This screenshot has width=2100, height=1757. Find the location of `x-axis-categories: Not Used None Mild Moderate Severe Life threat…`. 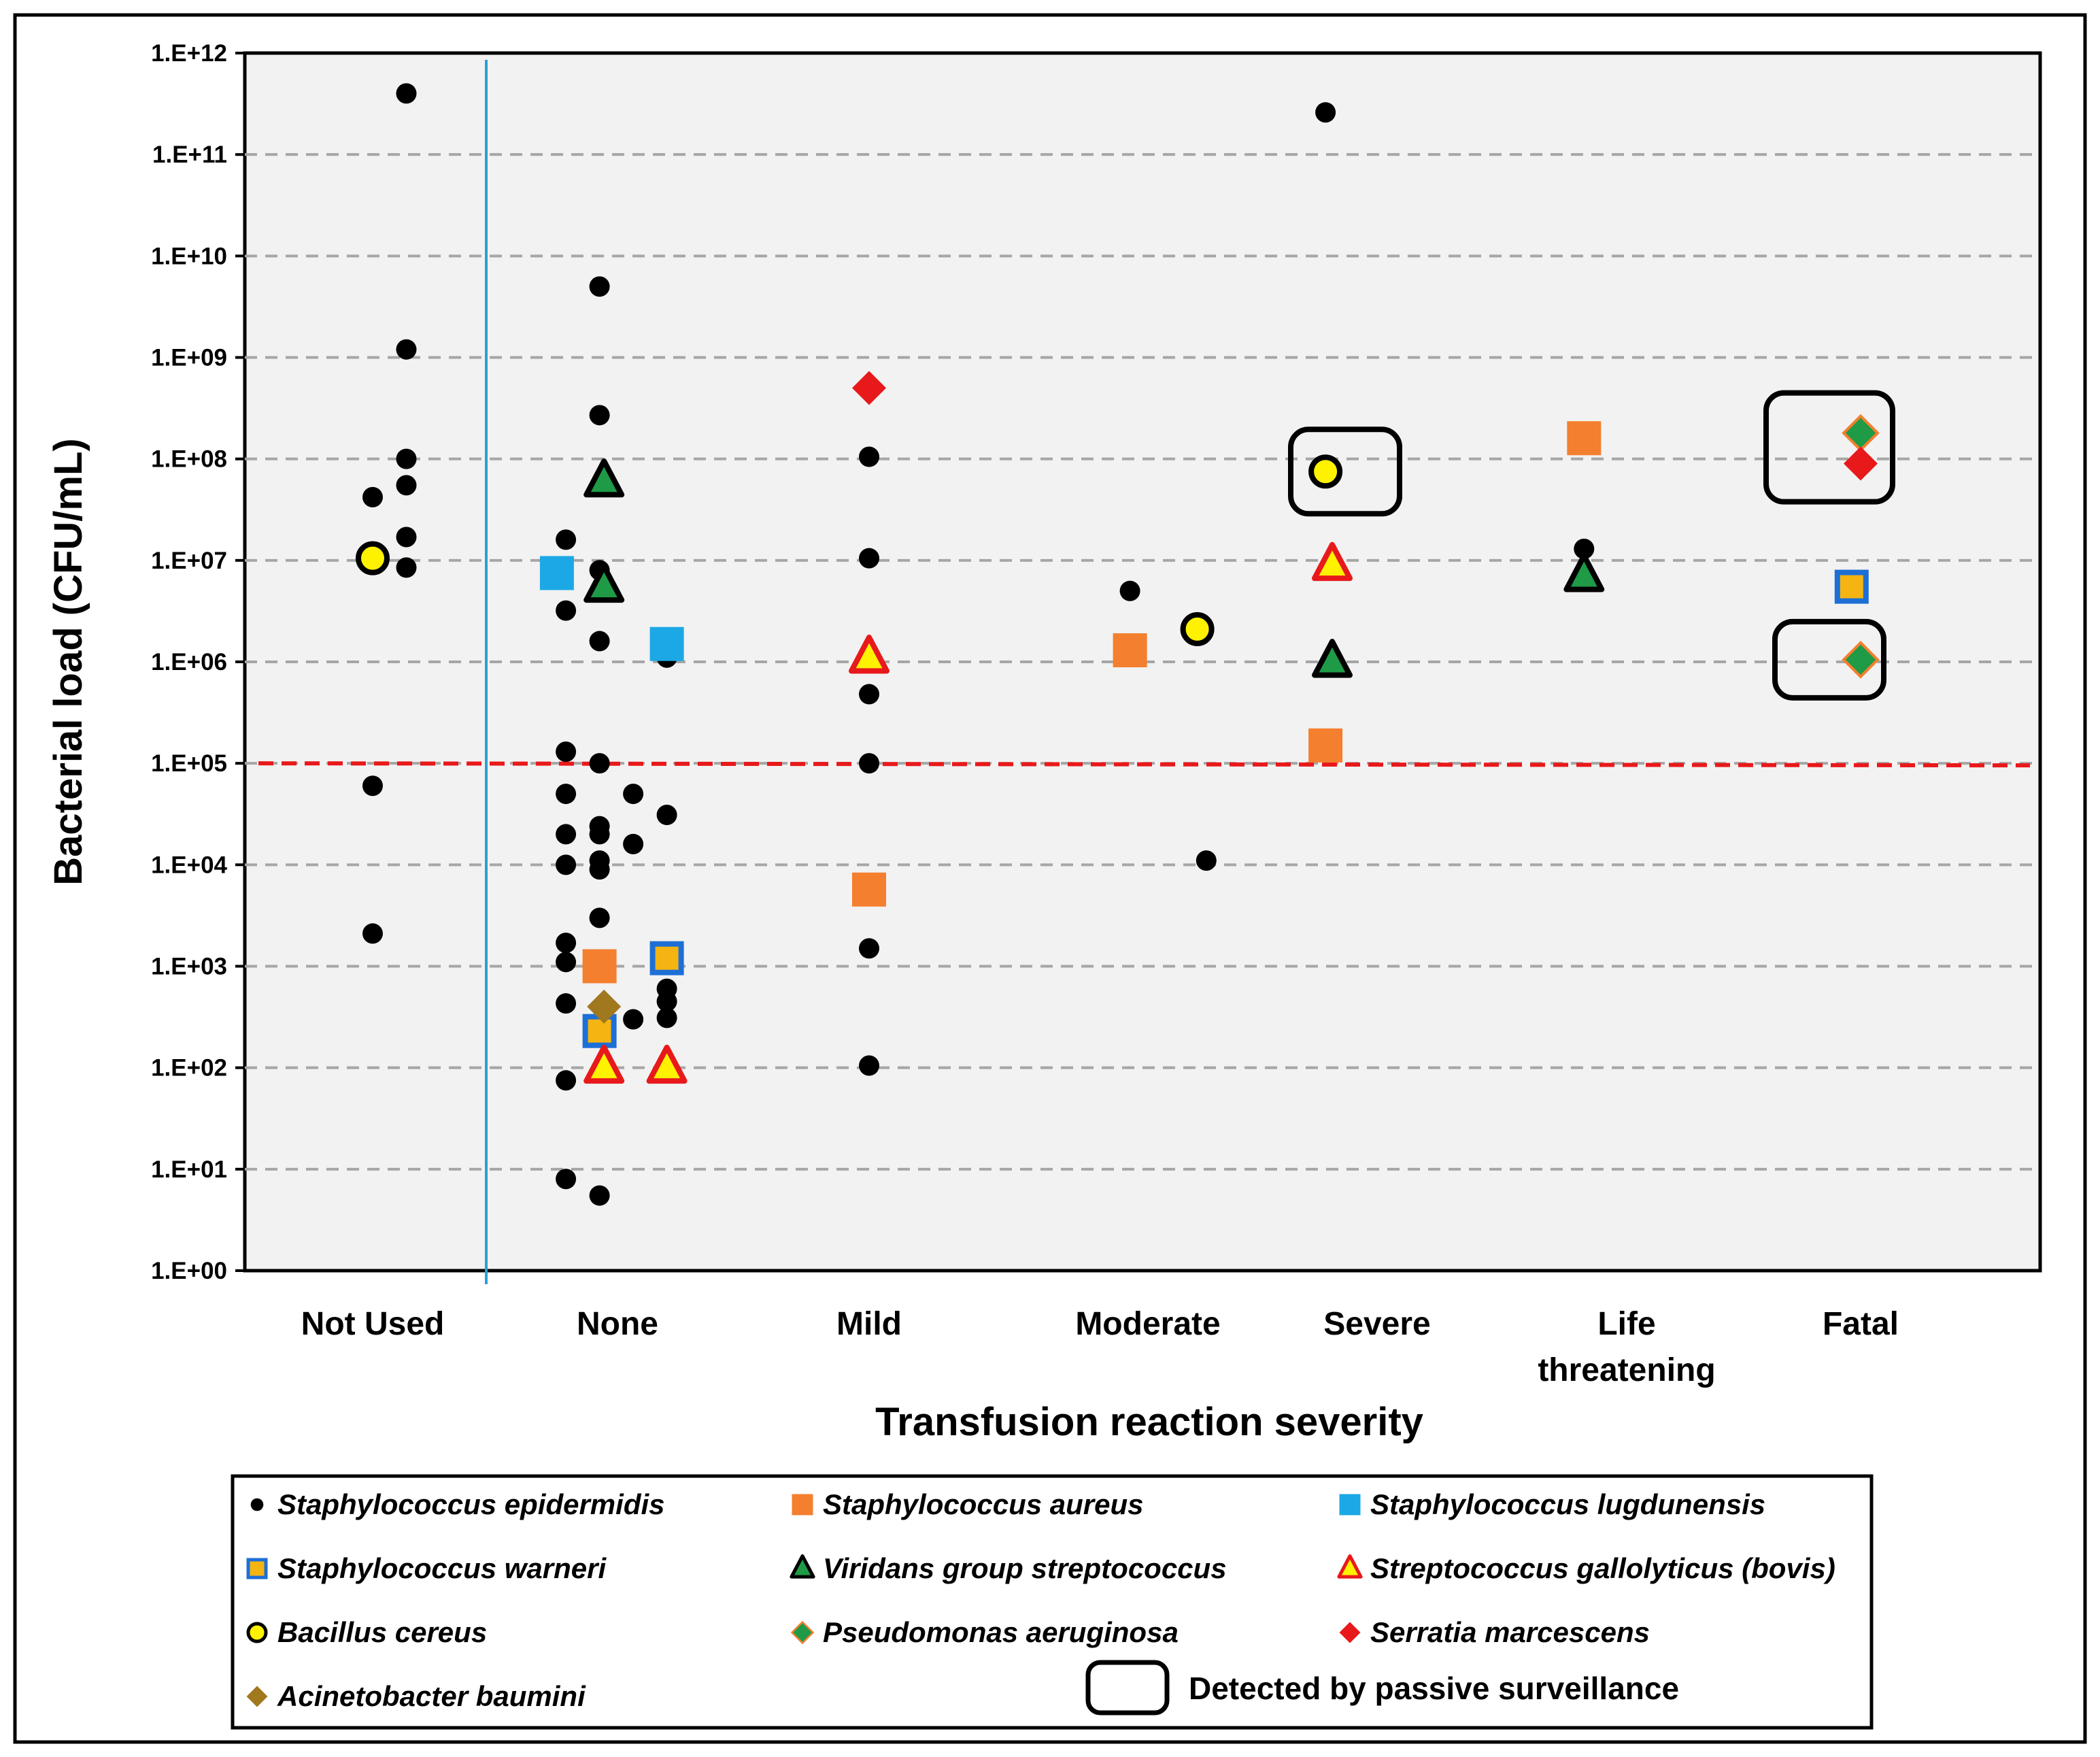

x-axis-categories: Not Used None Mild Moderate Severe Life threat… is located at coordinates (1100, 1347).